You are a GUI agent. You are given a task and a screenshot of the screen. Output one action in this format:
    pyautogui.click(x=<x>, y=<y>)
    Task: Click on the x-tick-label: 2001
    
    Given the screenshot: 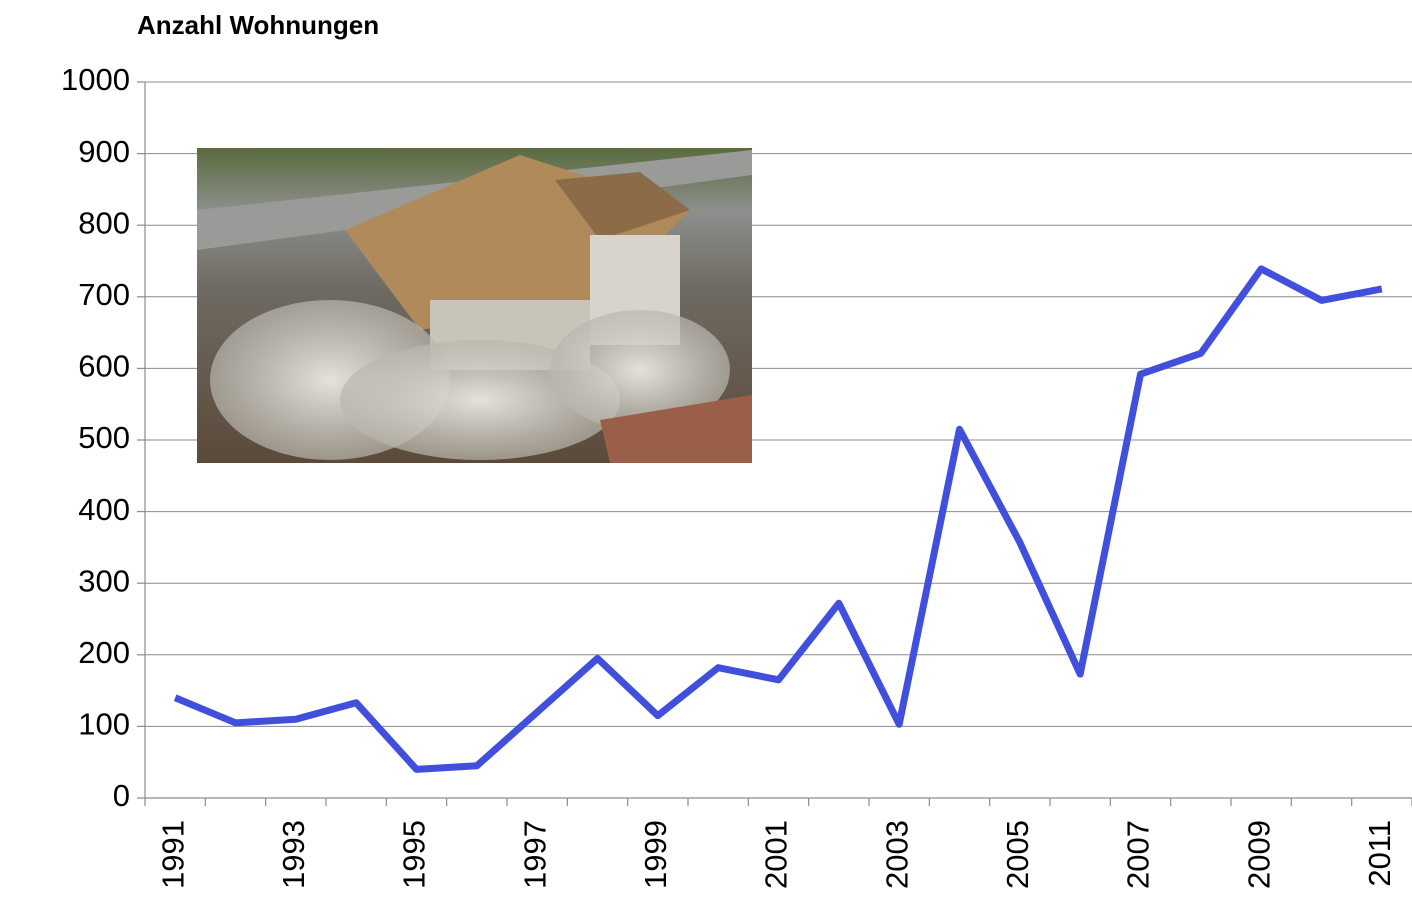 What is the action you would take?
    pyautogui.click(x=776, y=854)
    